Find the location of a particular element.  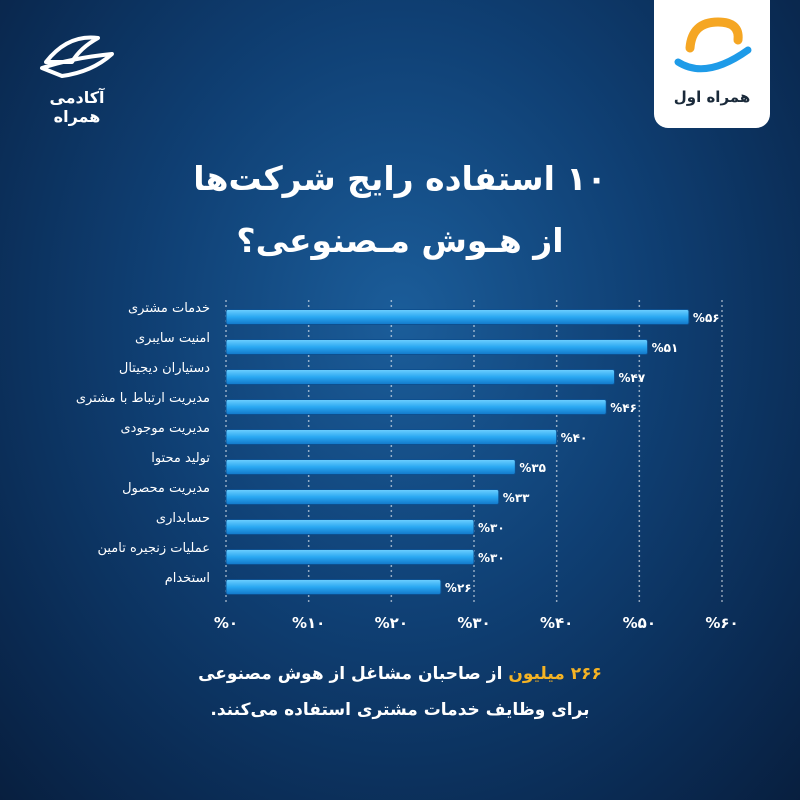

category-label: مدیریت ارتباط با مشتری is located at coordinates (143, 398).